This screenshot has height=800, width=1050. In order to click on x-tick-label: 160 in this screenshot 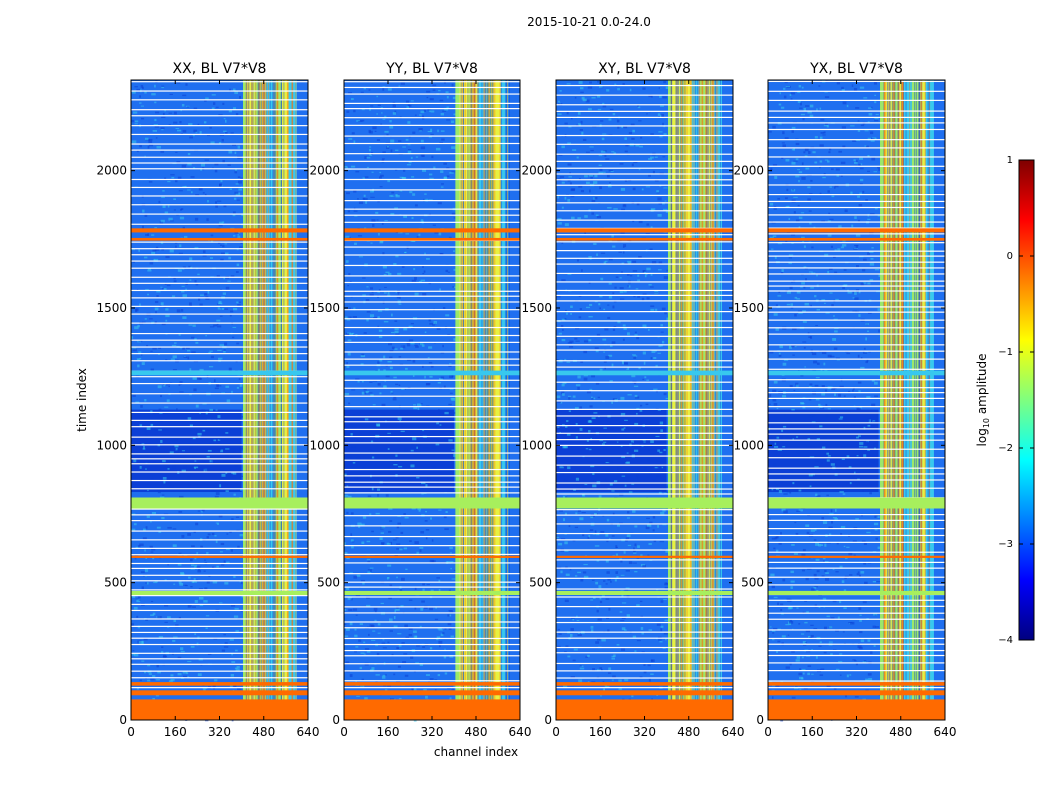, I will do `click(600, 732)`.